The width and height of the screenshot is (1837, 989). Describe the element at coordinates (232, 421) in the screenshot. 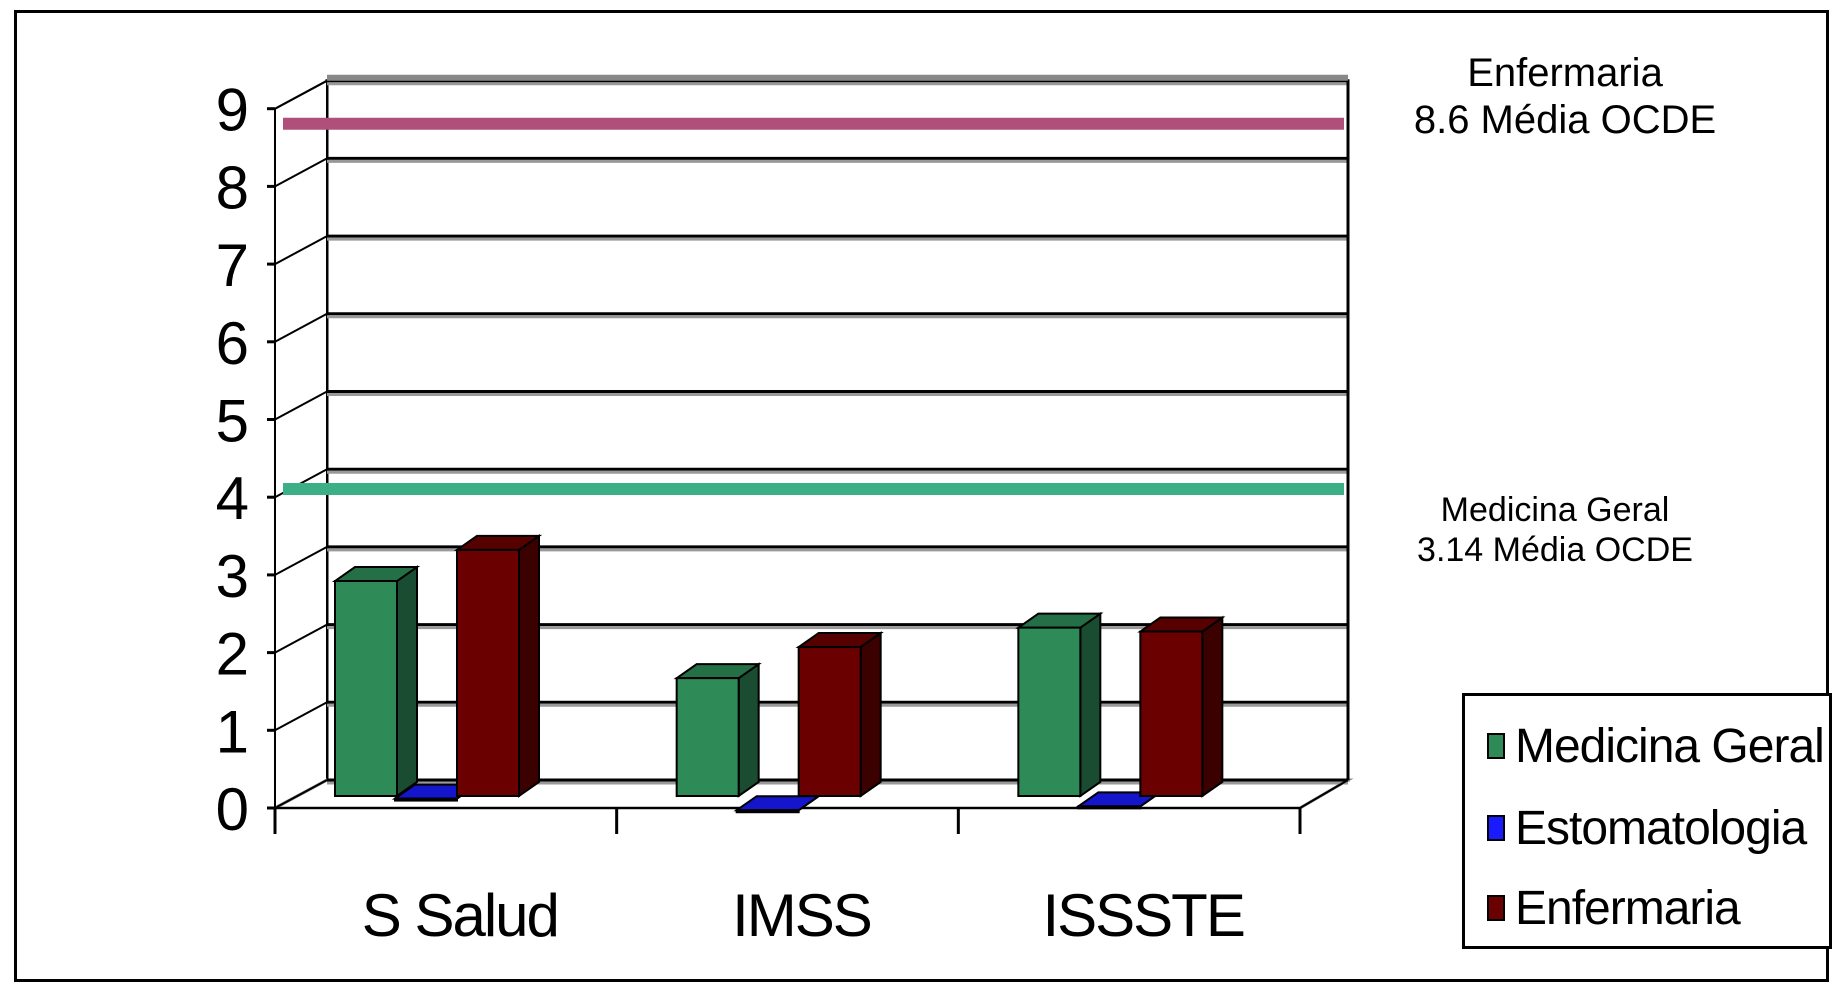

I see `y-tick-label: 5` at that location.